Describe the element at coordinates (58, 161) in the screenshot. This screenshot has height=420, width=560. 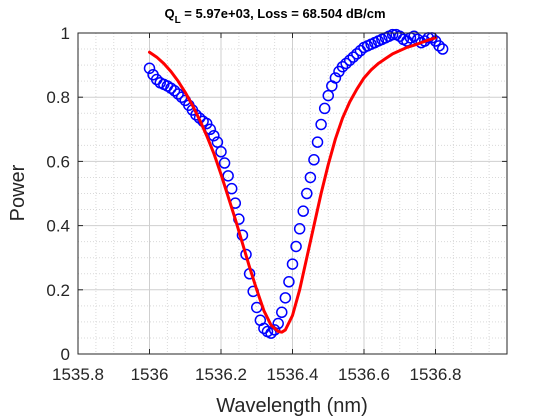
I see `y-tick-label: 0.6` at that location.